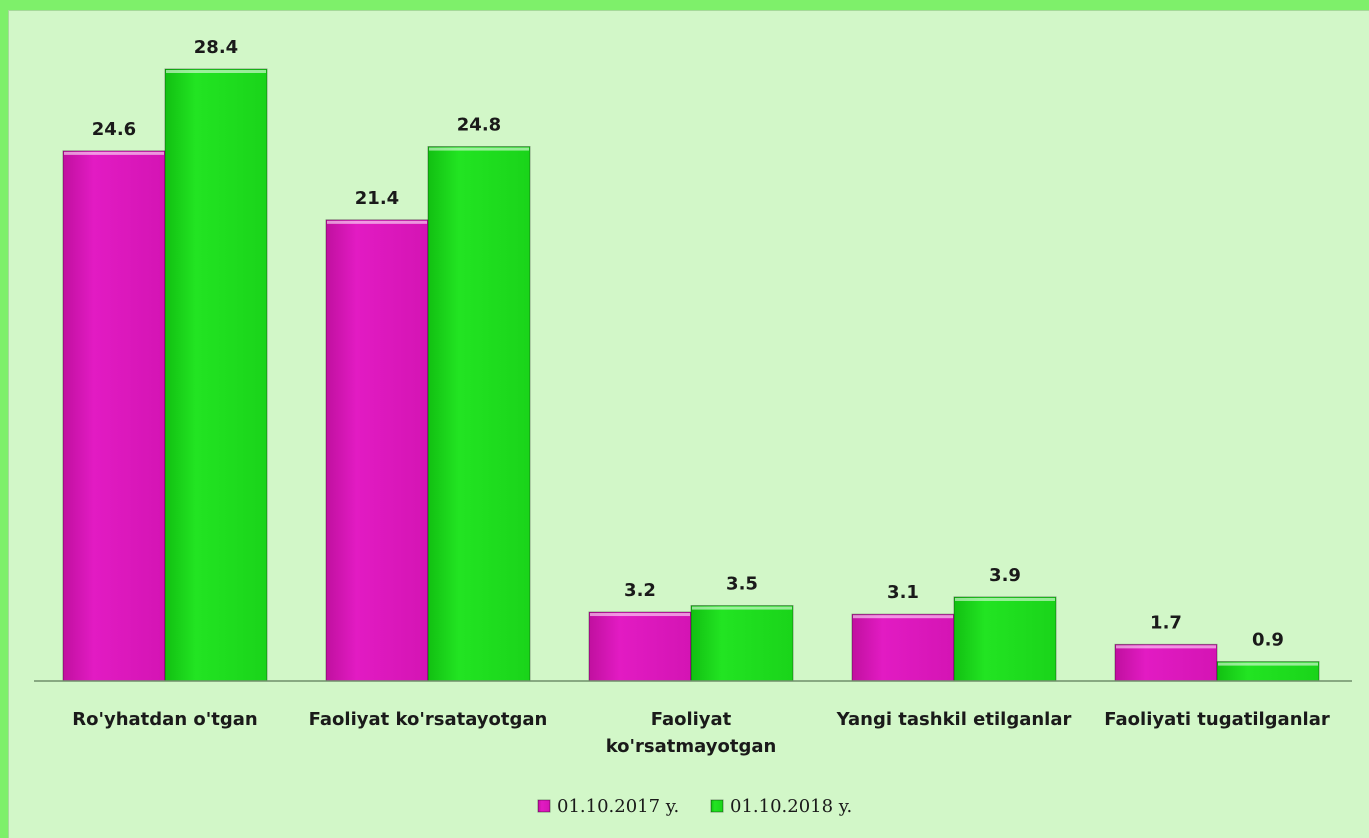  What do you see at coordinates (377, 198) in the screenshot?
I see `data-label: 21.4` at bounding box center [377, 198].